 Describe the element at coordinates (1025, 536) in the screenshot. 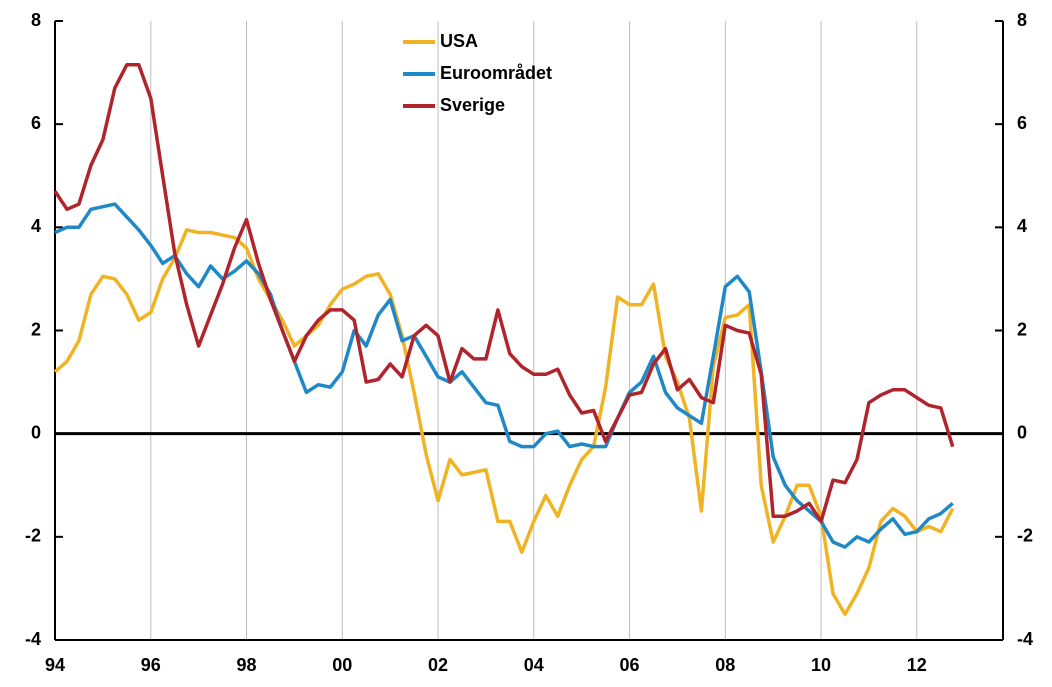

I see `y2-tick-label: -2` at that location.